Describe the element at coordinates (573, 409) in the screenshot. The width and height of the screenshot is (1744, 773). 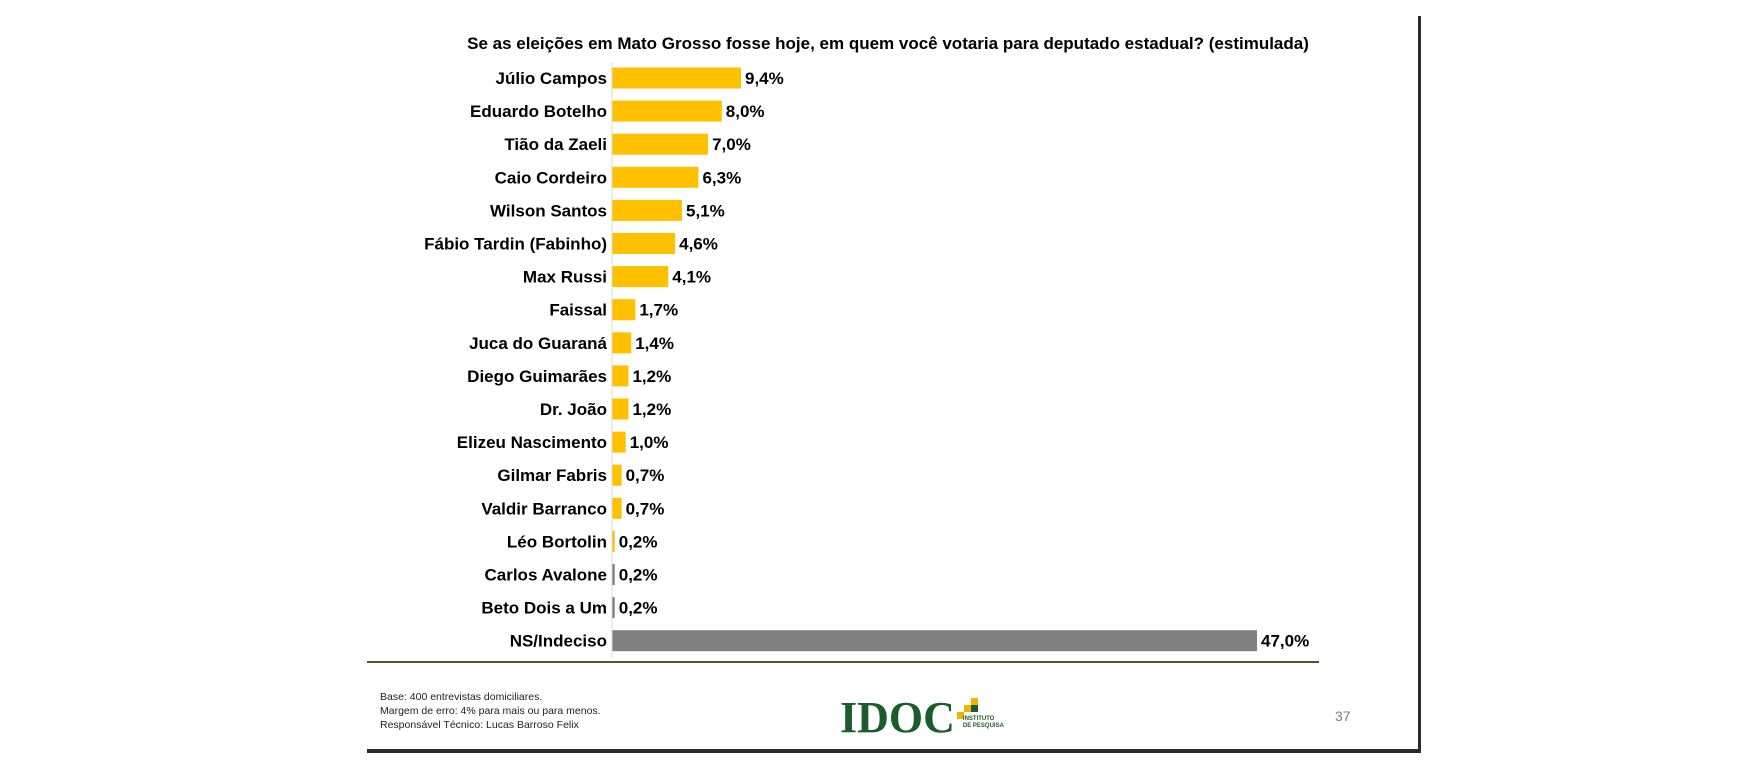
I see `category-label: Dr. João` at that location.